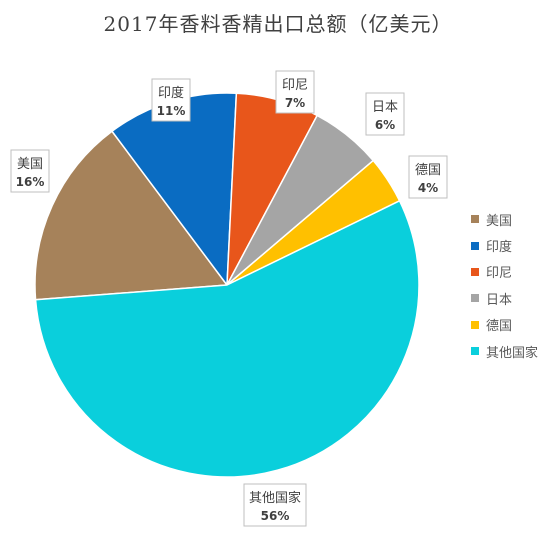  What do you see at coordinates (428, 188) in the screenshot?
I see `slice-label-value: 4%` at bounding box center [428, 188].